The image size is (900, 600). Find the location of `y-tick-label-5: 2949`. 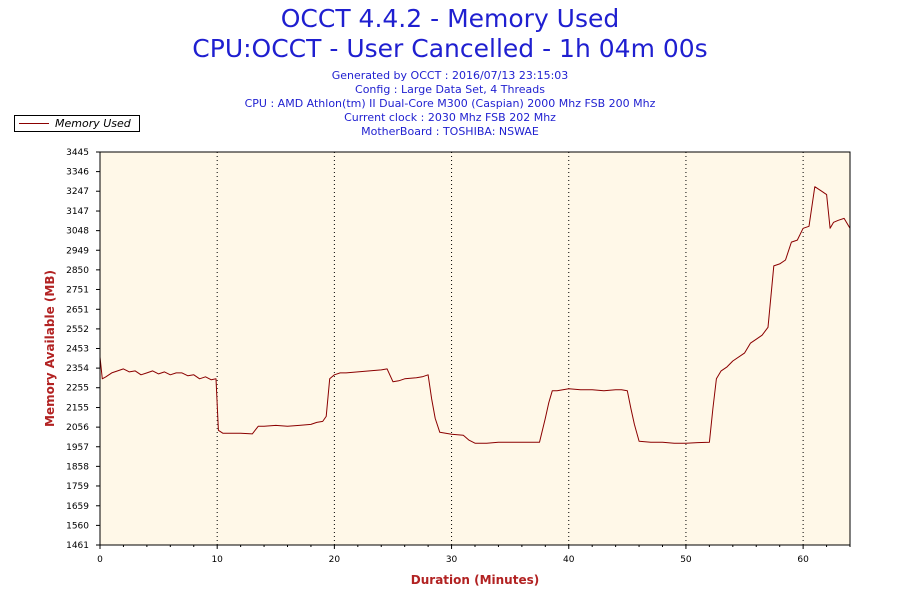

y-tick-label-5: 2949 is located at coordinates (77, 251).